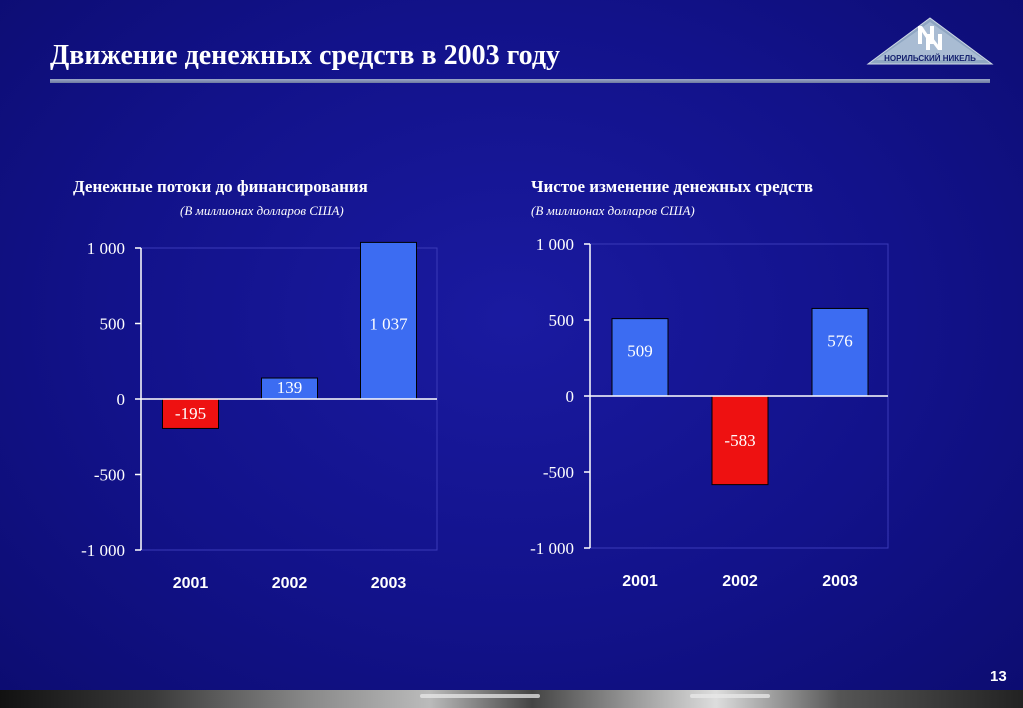 This screenshot has height=708, width=1023. What do you see at coordinates (640, 351) in the screenshot?
I see `data-label-2001: 509` at bounding box center [640, 351].